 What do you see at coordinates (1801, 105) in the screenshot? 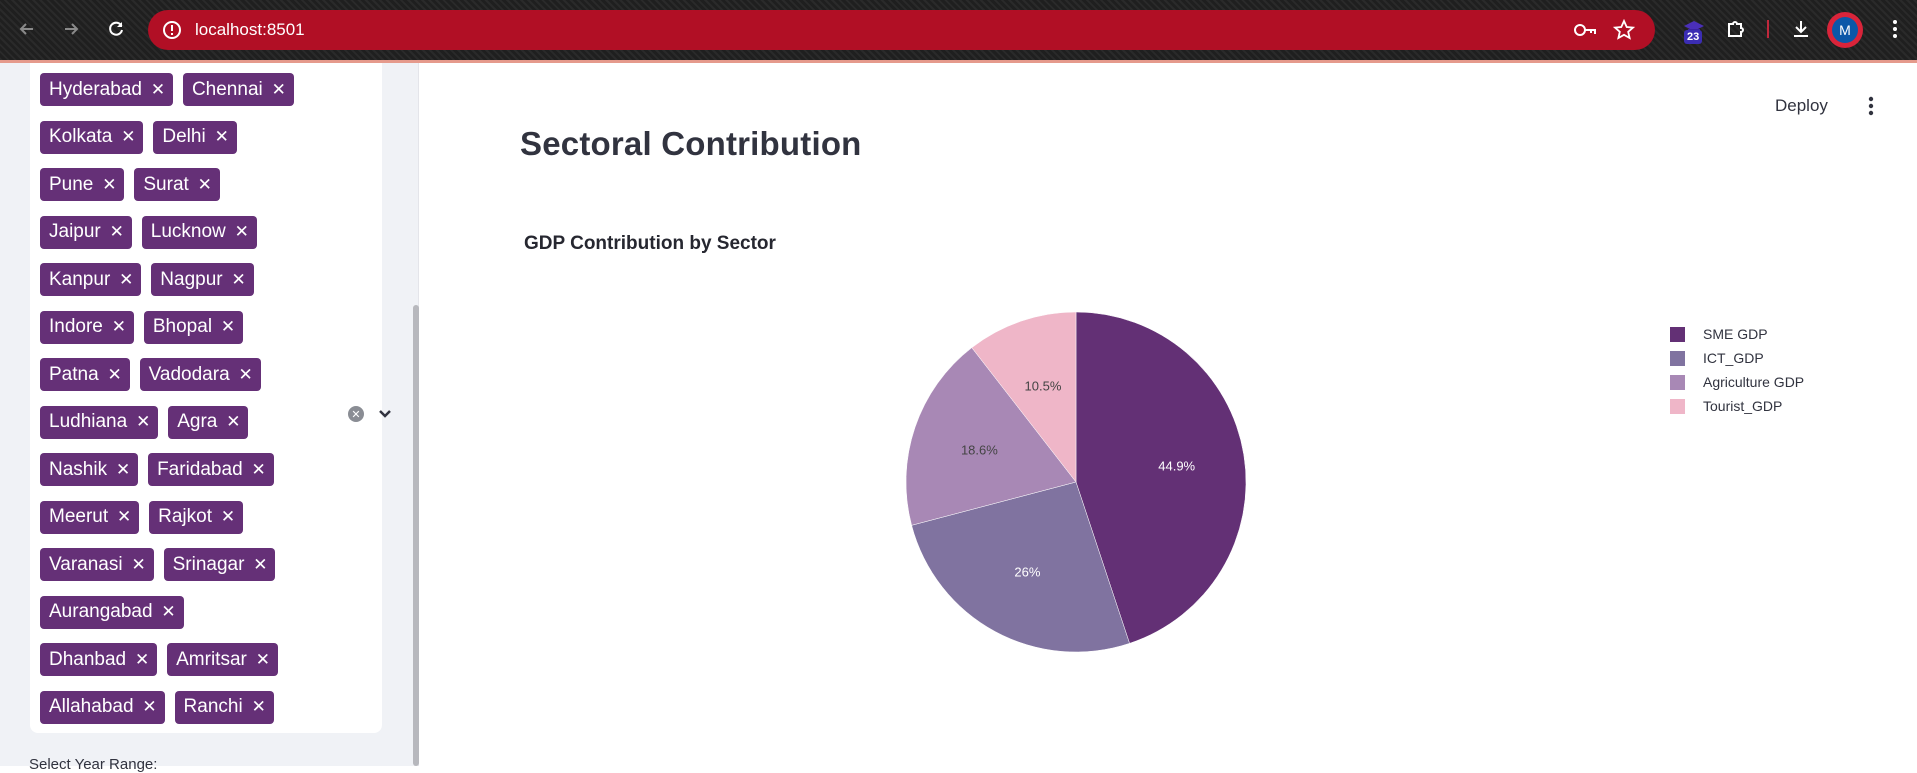
I see `deploy-button: Deploy` at bounding box center [1801, 105].